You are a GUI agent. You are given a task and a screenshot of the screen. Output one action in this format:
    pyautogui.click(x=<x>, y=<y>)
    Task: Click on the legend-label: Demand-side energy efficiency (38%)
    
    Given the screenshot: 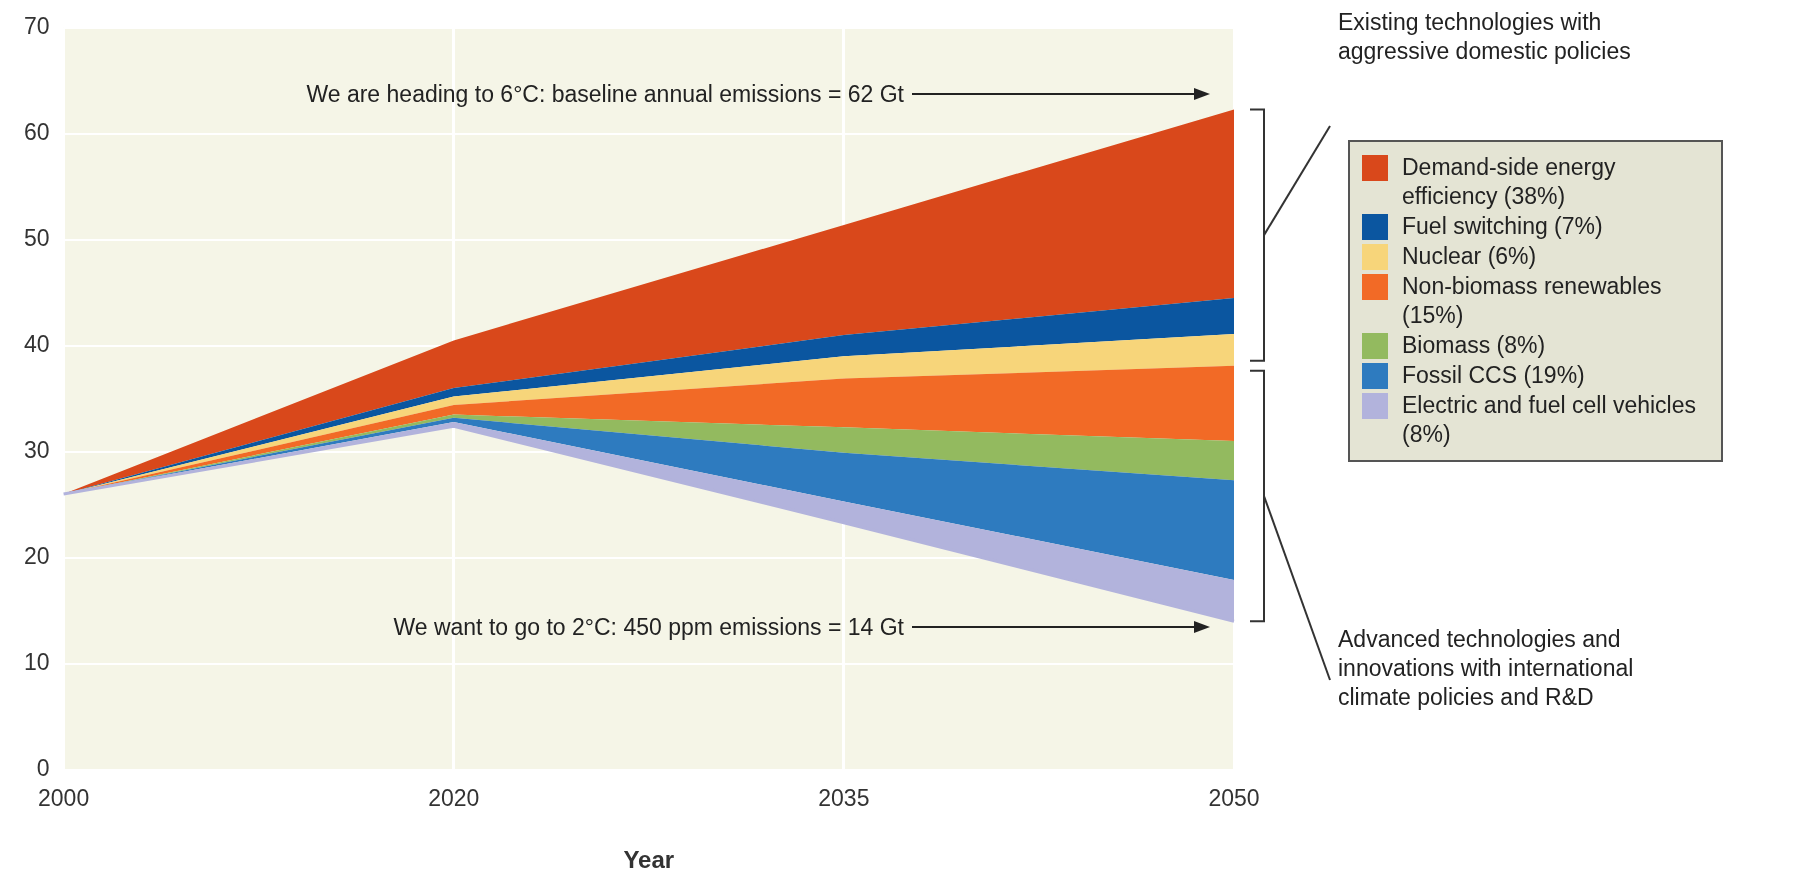 What is the action you would take?
    pyautogui.click(x=1509, y=182)
    